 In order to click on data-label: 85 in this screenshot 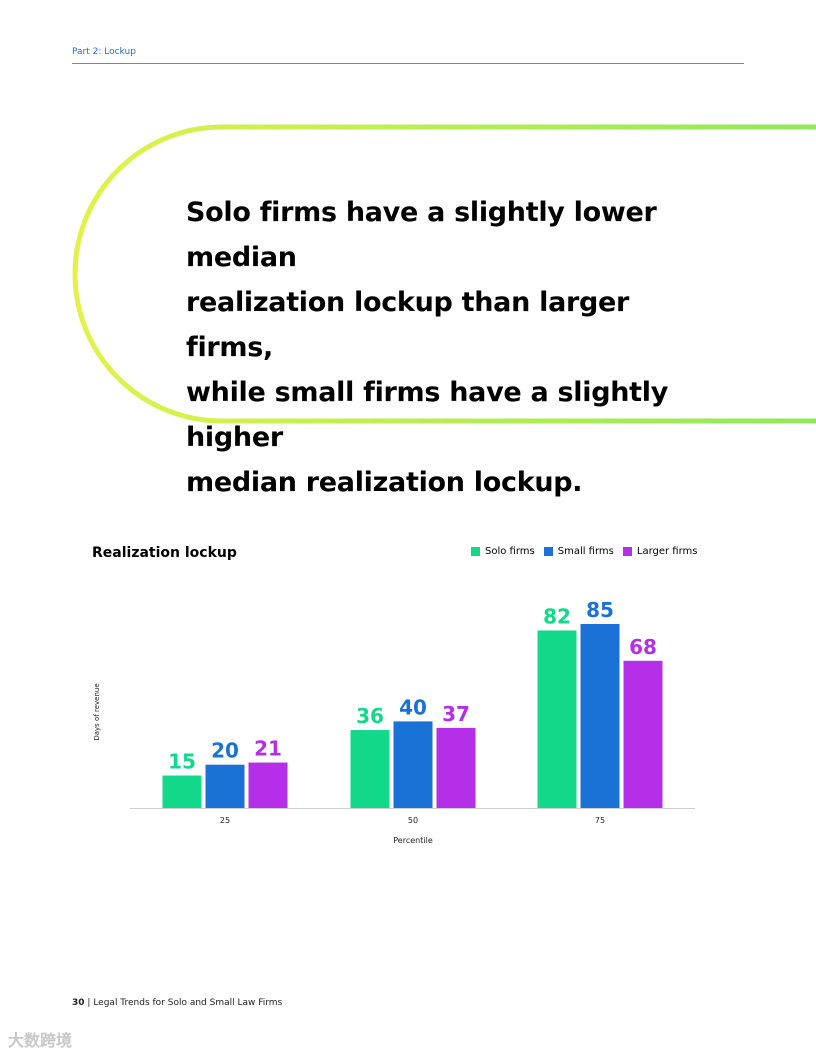, I will do `click(600, 610)`.